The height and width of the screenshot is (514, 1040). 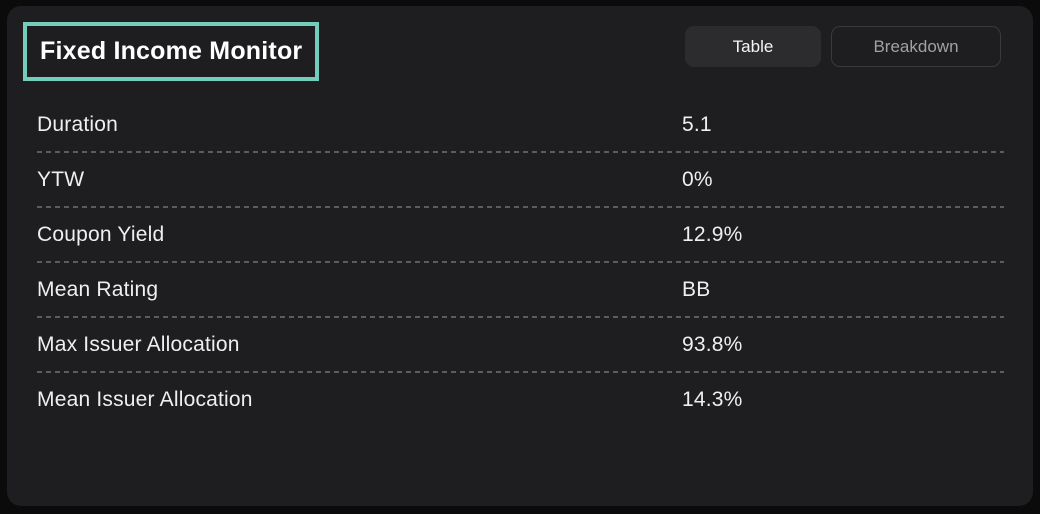 I want to click on metric-value: BB, so click(x=696, y=289).